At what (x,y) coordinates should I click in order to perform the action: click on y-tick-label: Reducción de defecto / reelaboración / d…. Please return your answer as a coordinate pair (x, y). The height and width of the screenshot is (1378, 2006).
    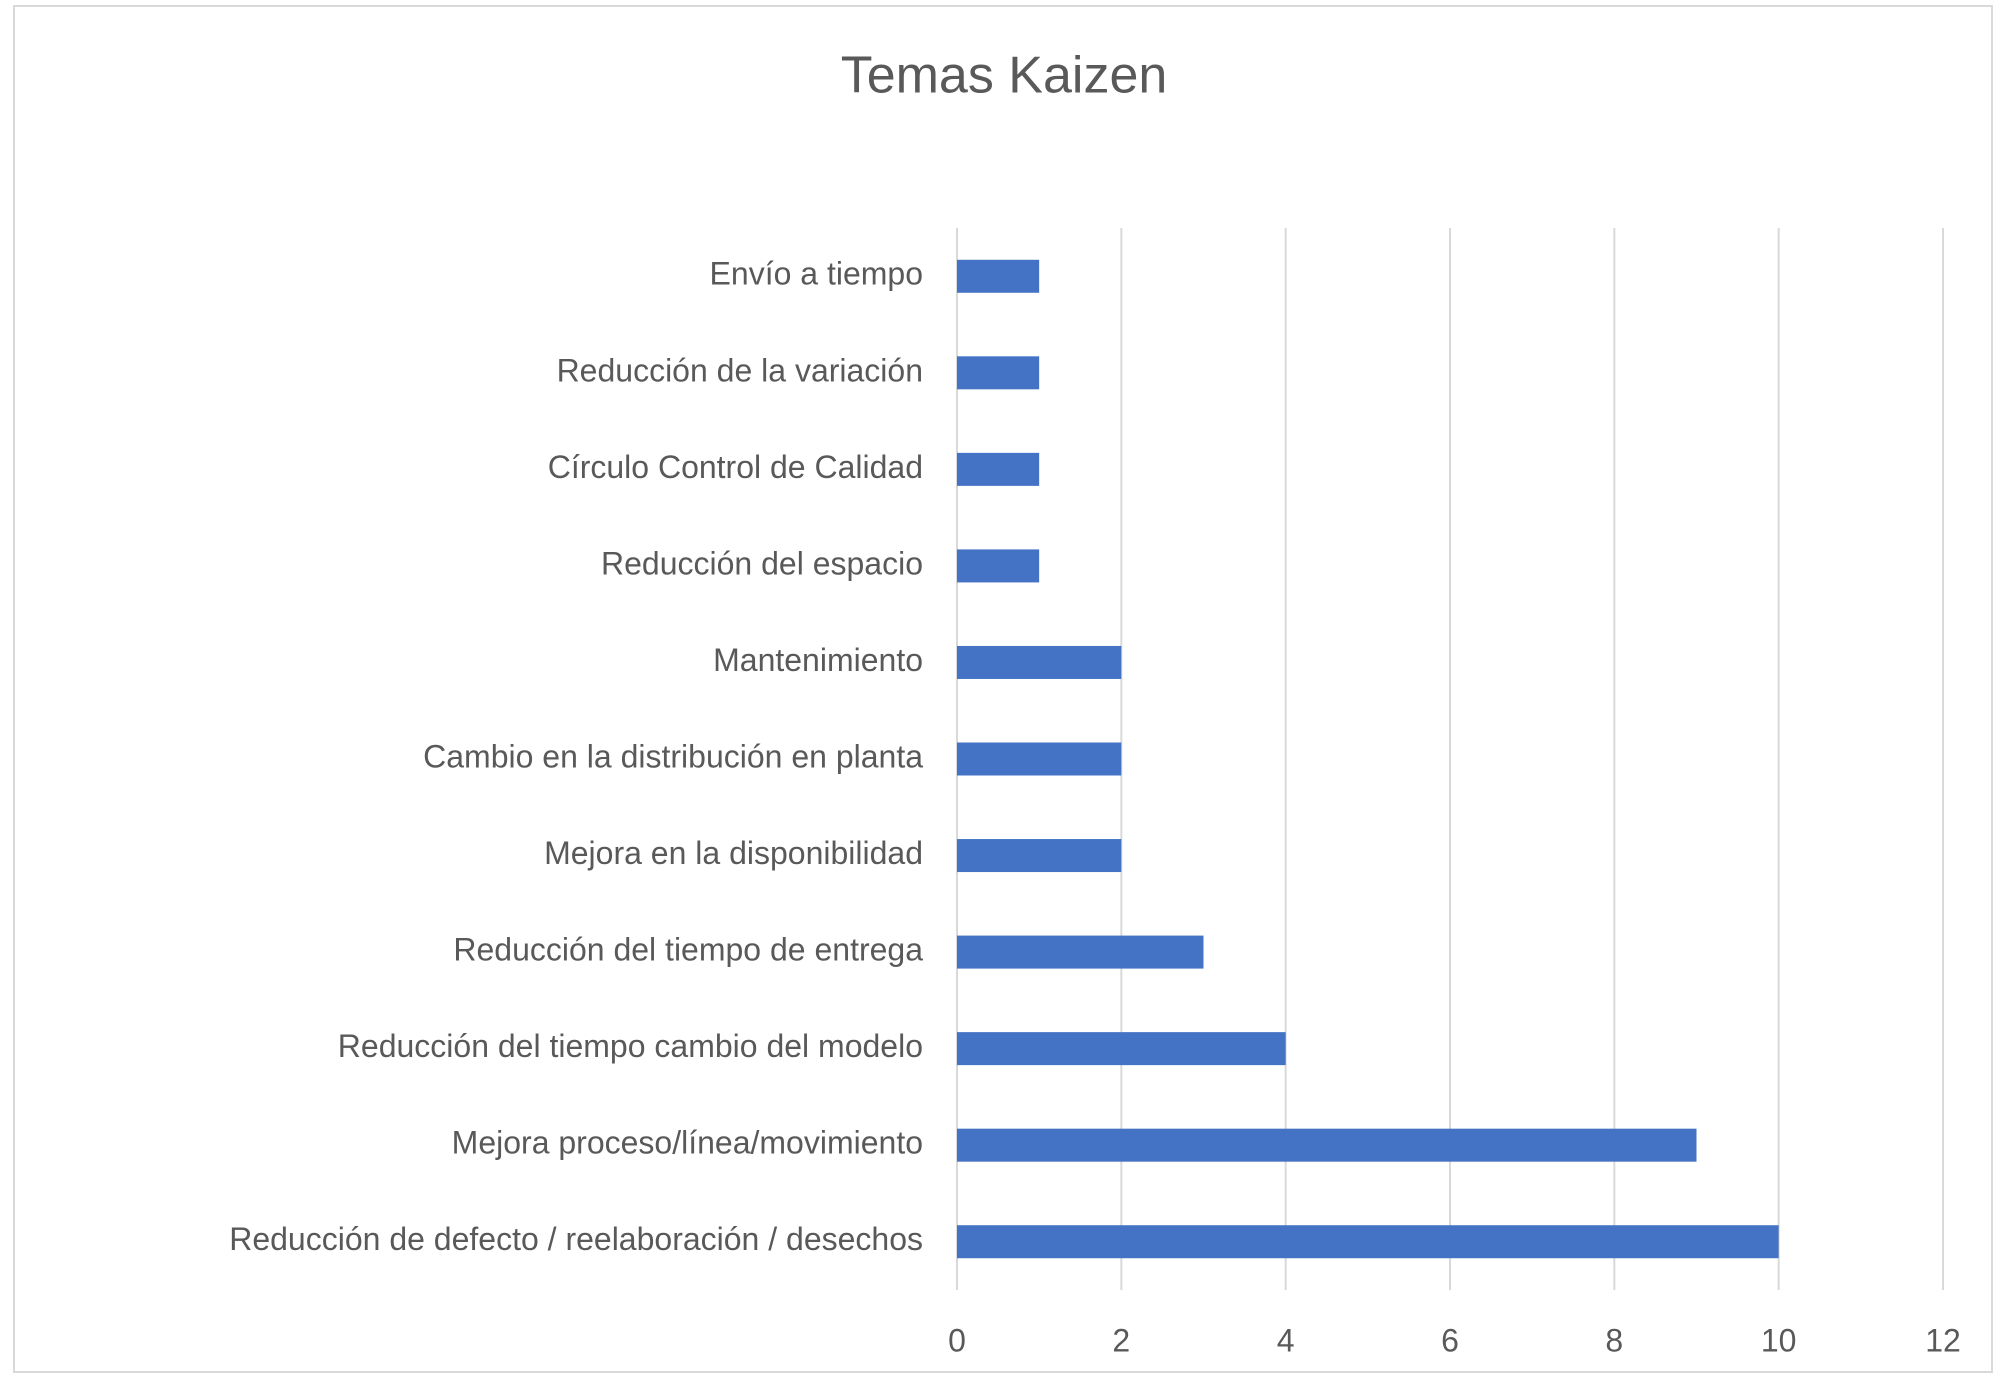
    Looking at the image, I should click on (576, 1239).